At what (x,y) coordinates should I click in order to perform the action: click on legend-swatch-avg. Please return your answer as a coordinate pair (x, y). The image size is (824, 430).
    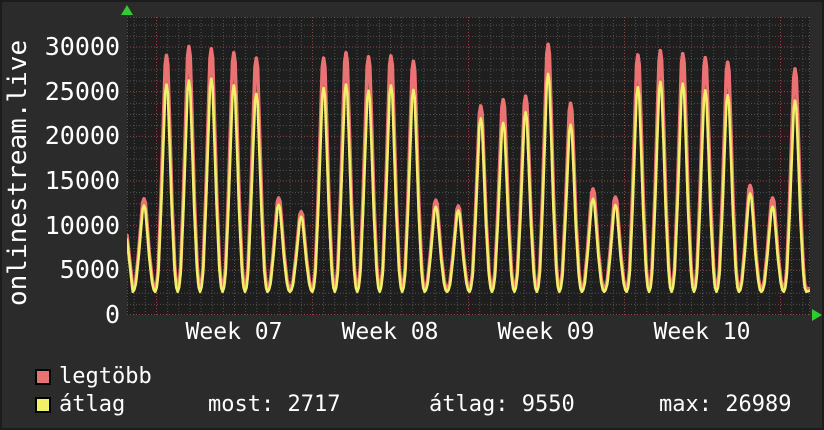
    Looking at the image, I should click on (43, 405).